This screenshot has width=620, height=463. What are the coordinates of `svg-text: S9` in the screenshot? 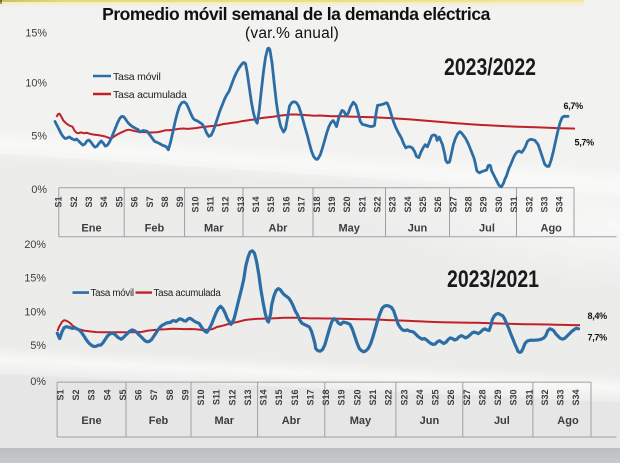 It's located at (185, 395).